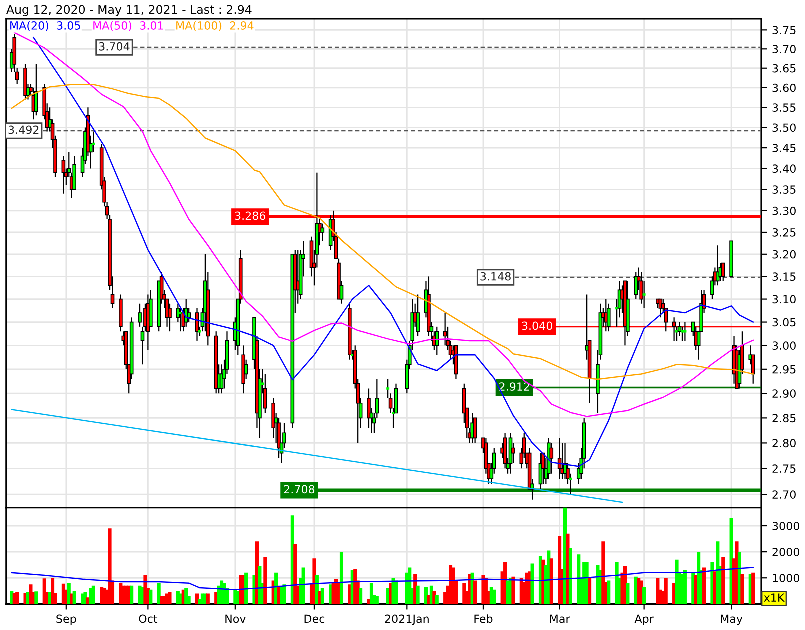 This screenshot has width=805, height=630. I want to click on y-tick-label: 2.80, so click(784, 443).